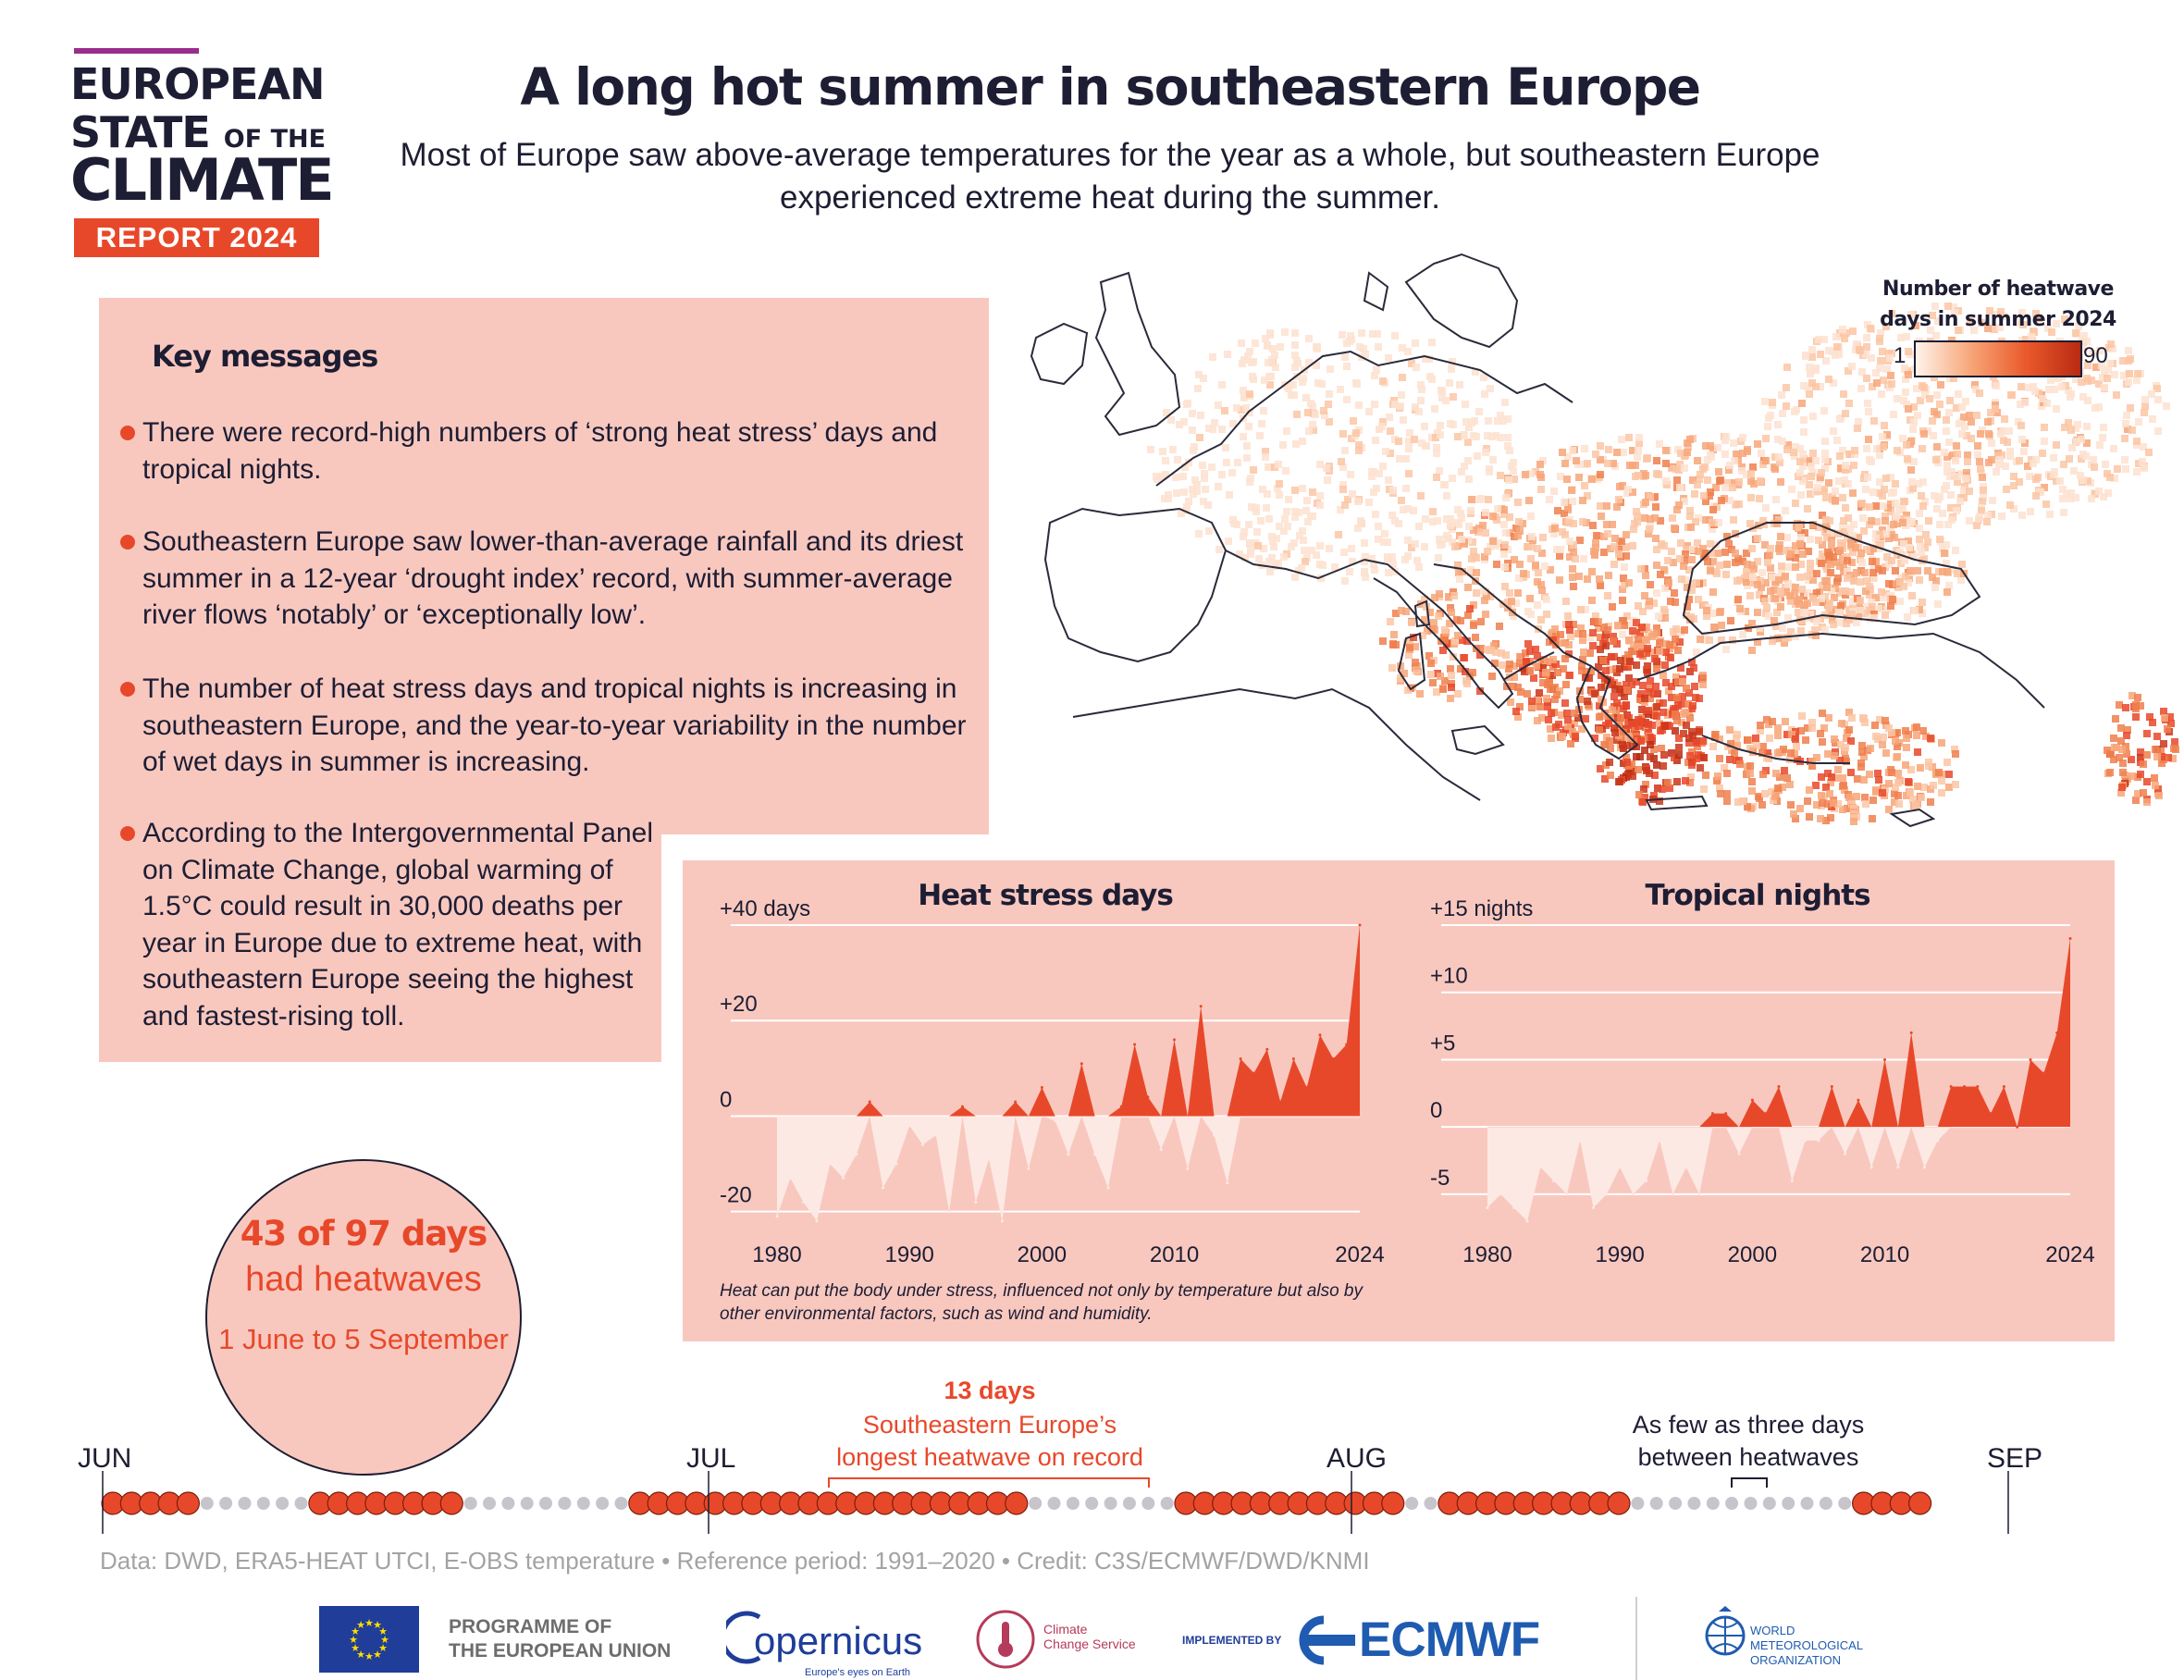 The height and width of the screenshot is (1680, 2184). What do you see at coordinates (1769, 1503) in the screenshot?
I see `normal-day-dot` at bounding box center [1769, 1503].